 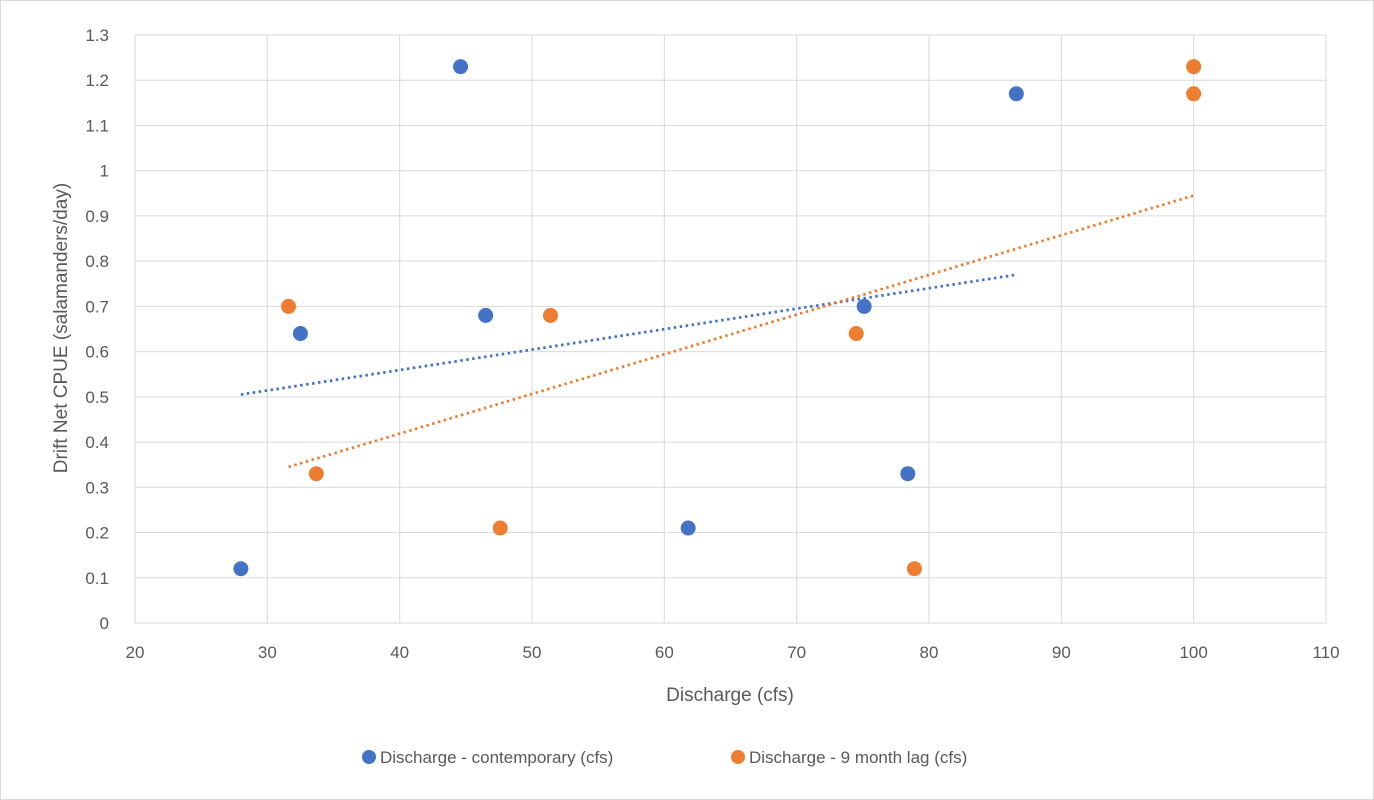 I want to click on y-tick-label: 0.7, so click(x=97, y=306).